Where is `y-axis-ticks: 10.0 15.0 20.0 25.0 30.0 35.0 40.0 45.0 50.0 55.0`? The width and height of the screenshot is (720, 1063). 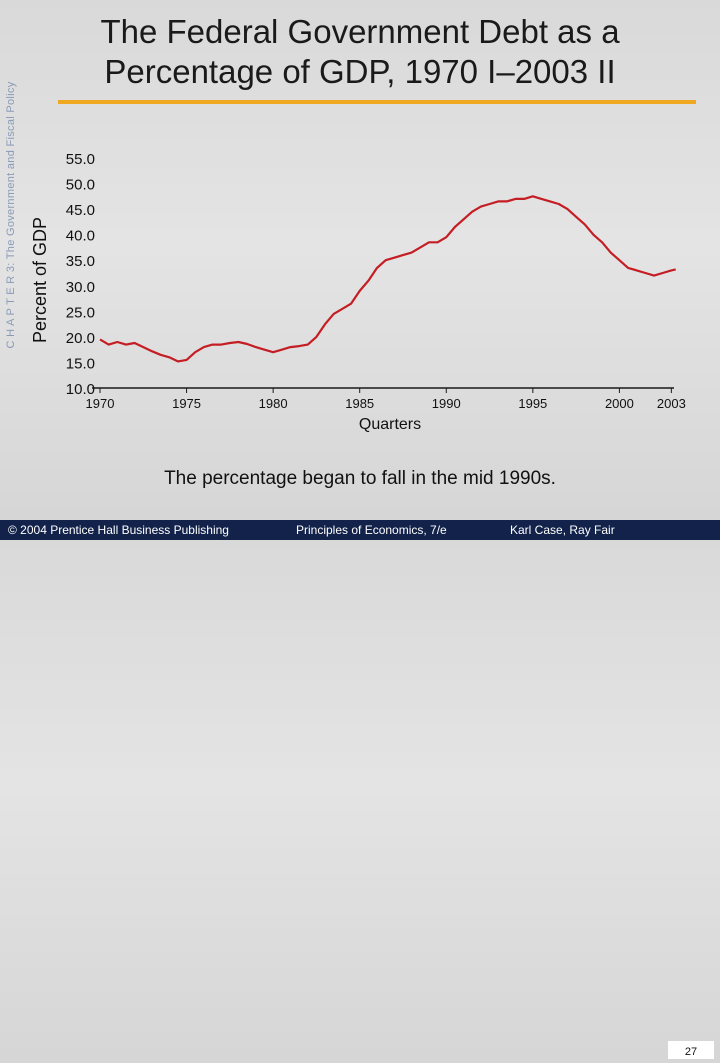 y-axis-ticks: 10.0 15.0 20.0 25.0 30.0 35.0 40.0 45.0 50.0 55.0 is located at coordinates (80, 274).